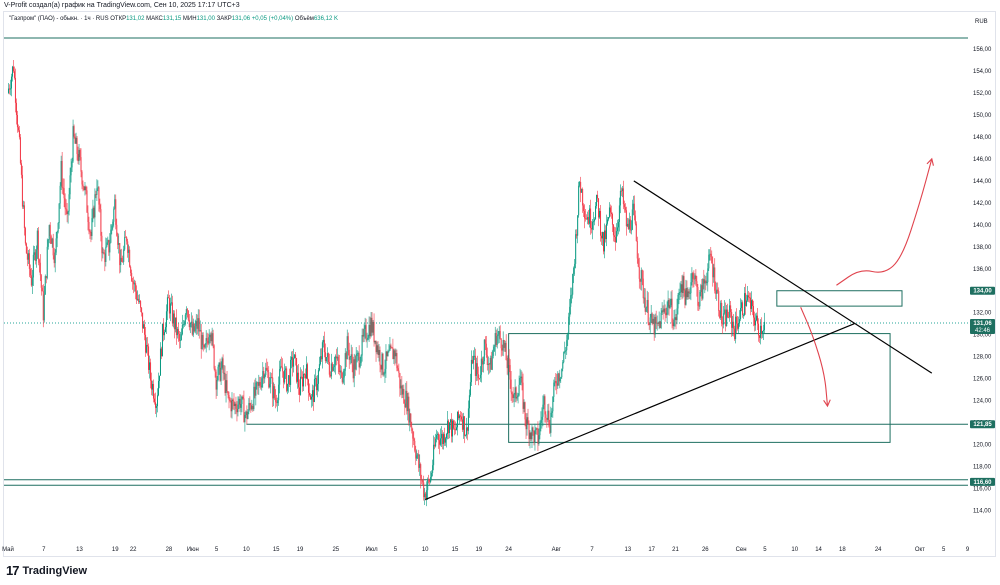 Image resolution: width=1000 pixels, height=585 pixels. I want to click on y-tick-label: 116,00, so click(982, 490).